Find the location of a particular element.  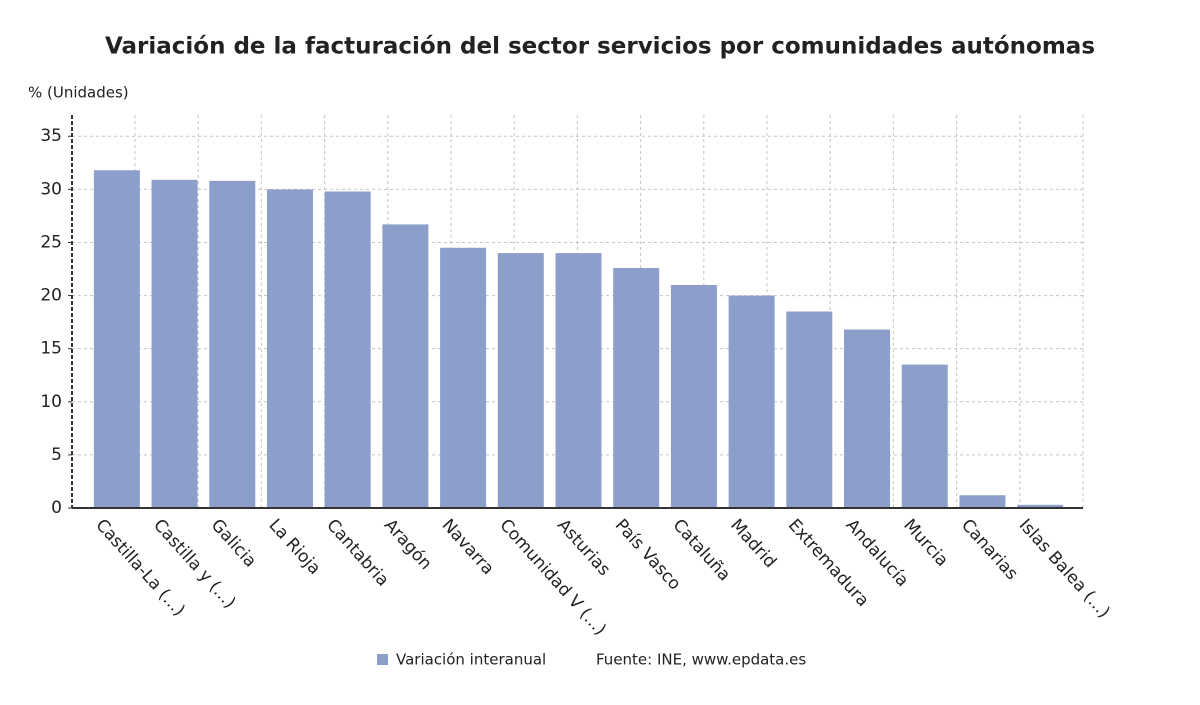

legend-swatch is located at coordinates (382, 659).